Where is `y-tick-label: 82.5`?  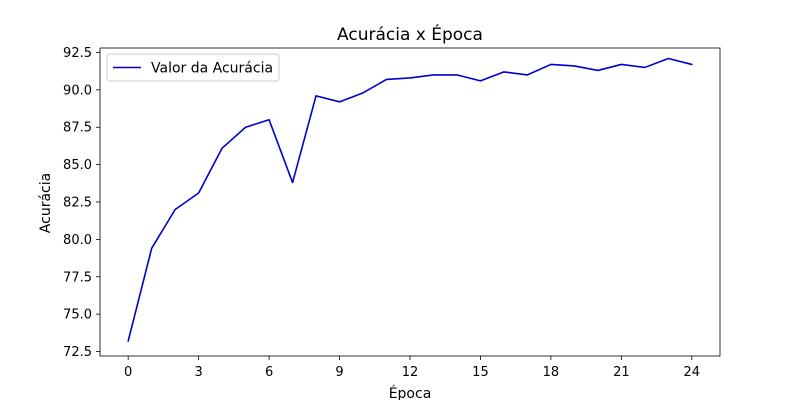
y-tick-label: 82.5 is located at coordinates (77, 203).